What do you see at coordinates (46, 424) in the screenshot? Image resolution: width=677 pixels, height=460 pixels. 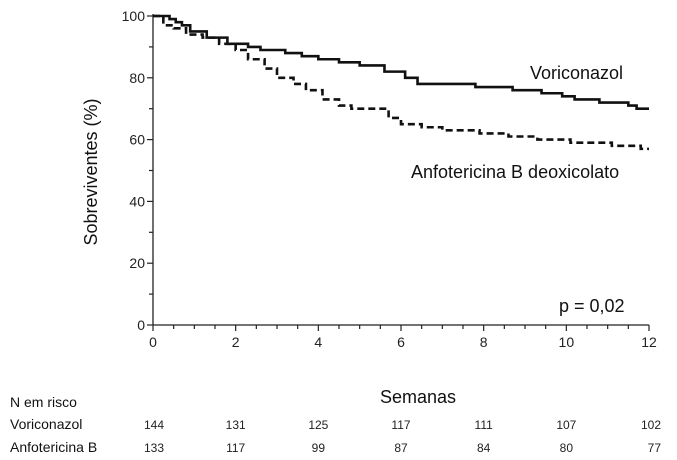 I see `risk-row-name-voriconazol: Voriconazol` at bounding box center [46, 424].